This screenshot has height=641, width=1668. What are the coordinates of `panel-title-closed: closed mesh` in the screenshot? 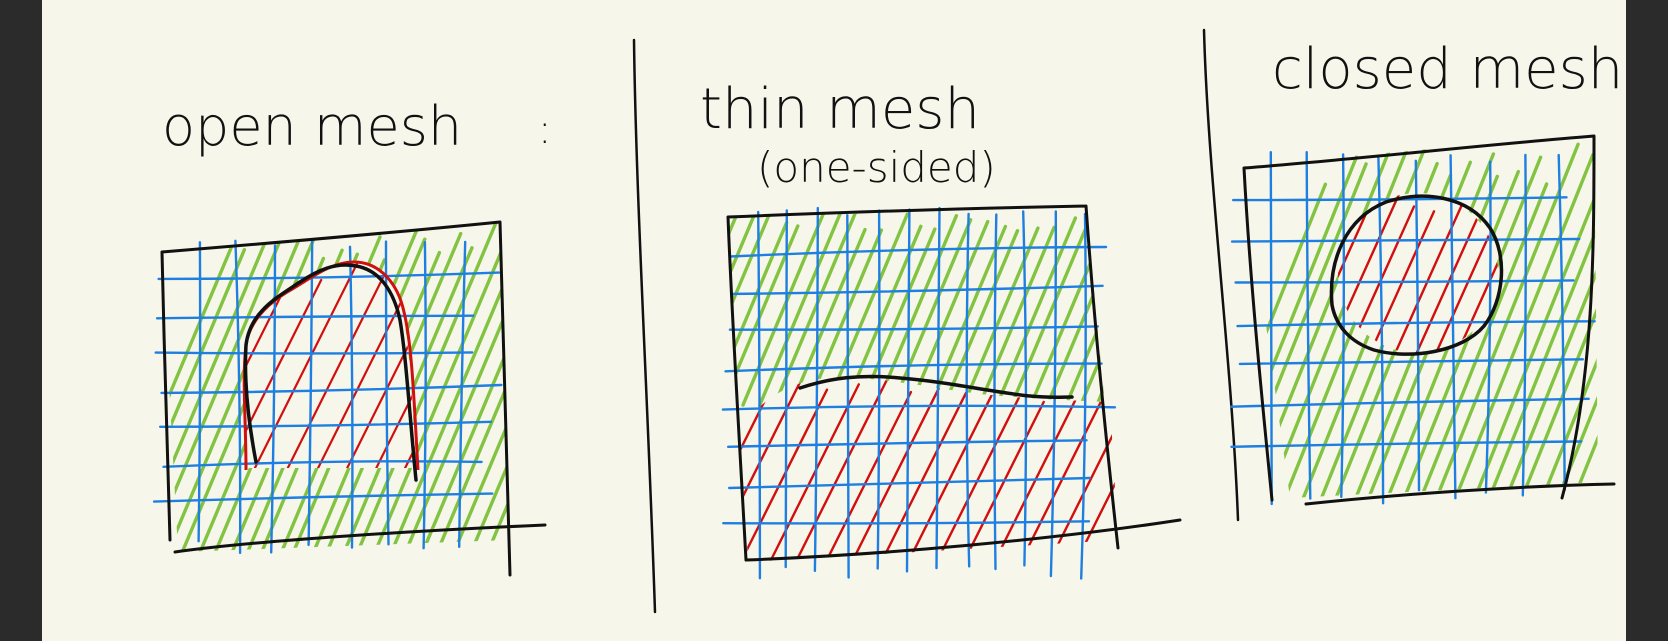 It's located at (1447, 69).